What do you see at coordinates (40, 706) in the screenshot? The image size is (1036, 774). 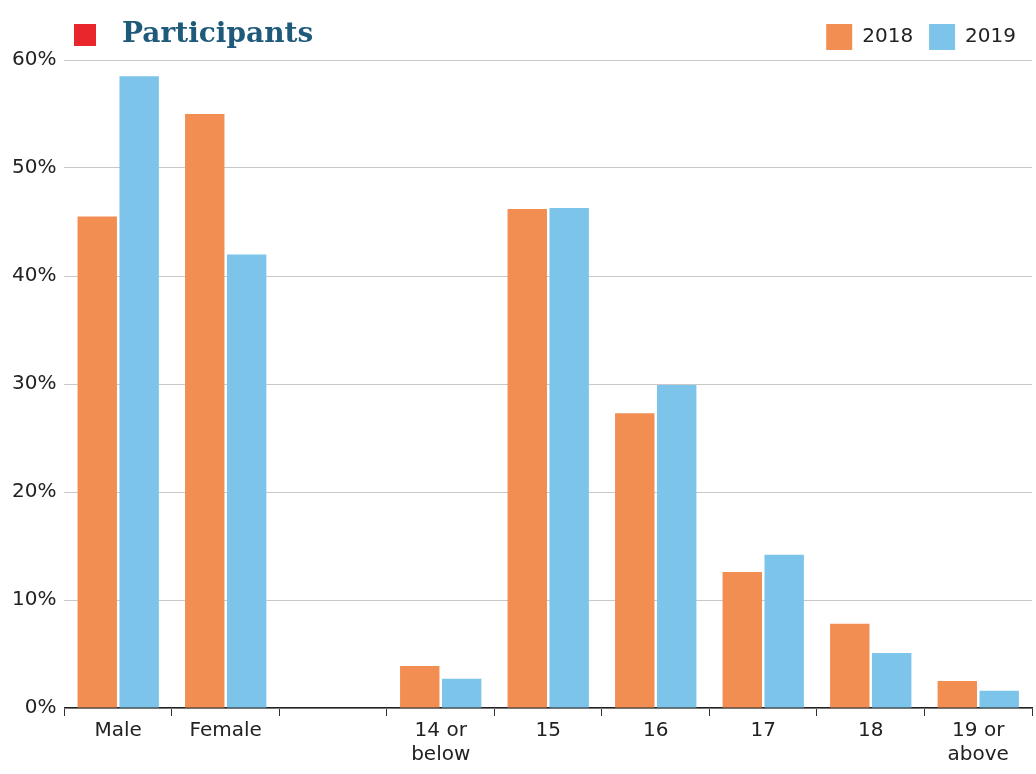 I see `y-tick-label: 0%` at bounding box center [40, 706].